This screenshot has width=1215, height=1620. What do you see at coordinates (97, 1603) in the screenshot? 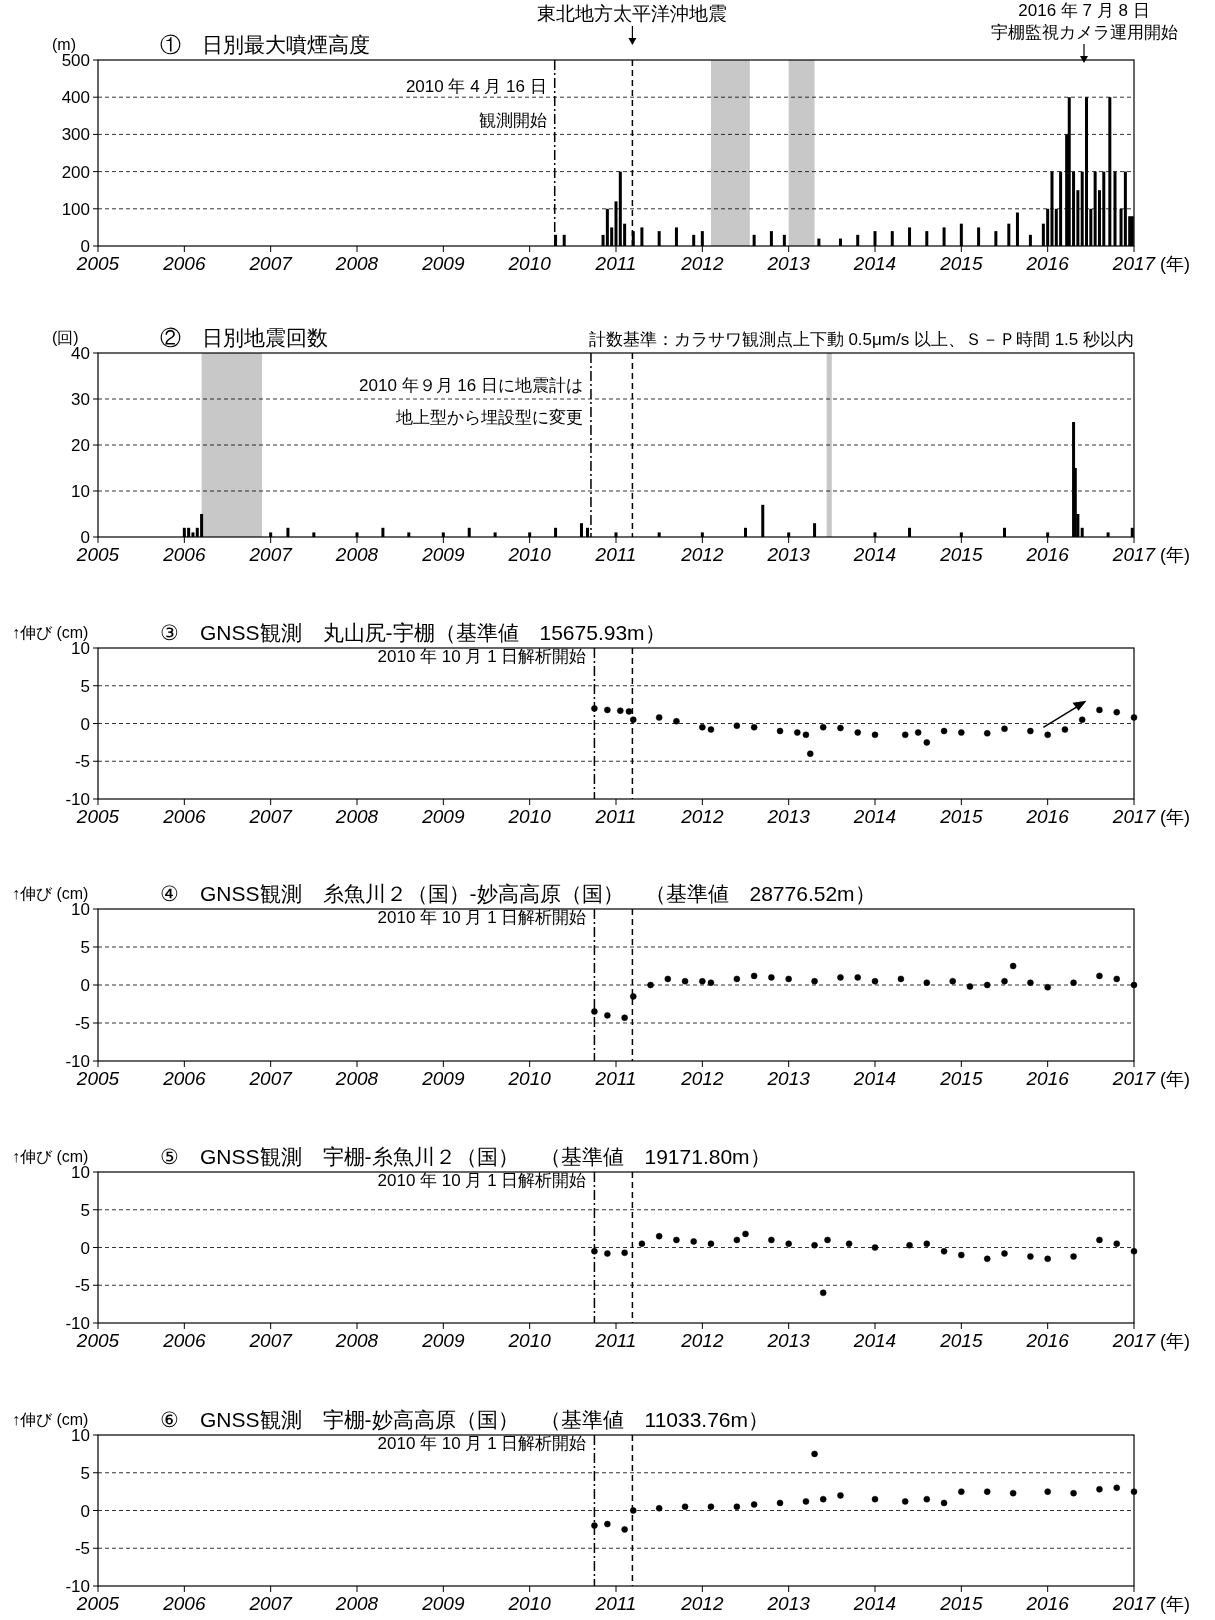
I see `x-tick-label: 2005` at bounding box center [97, 1603].